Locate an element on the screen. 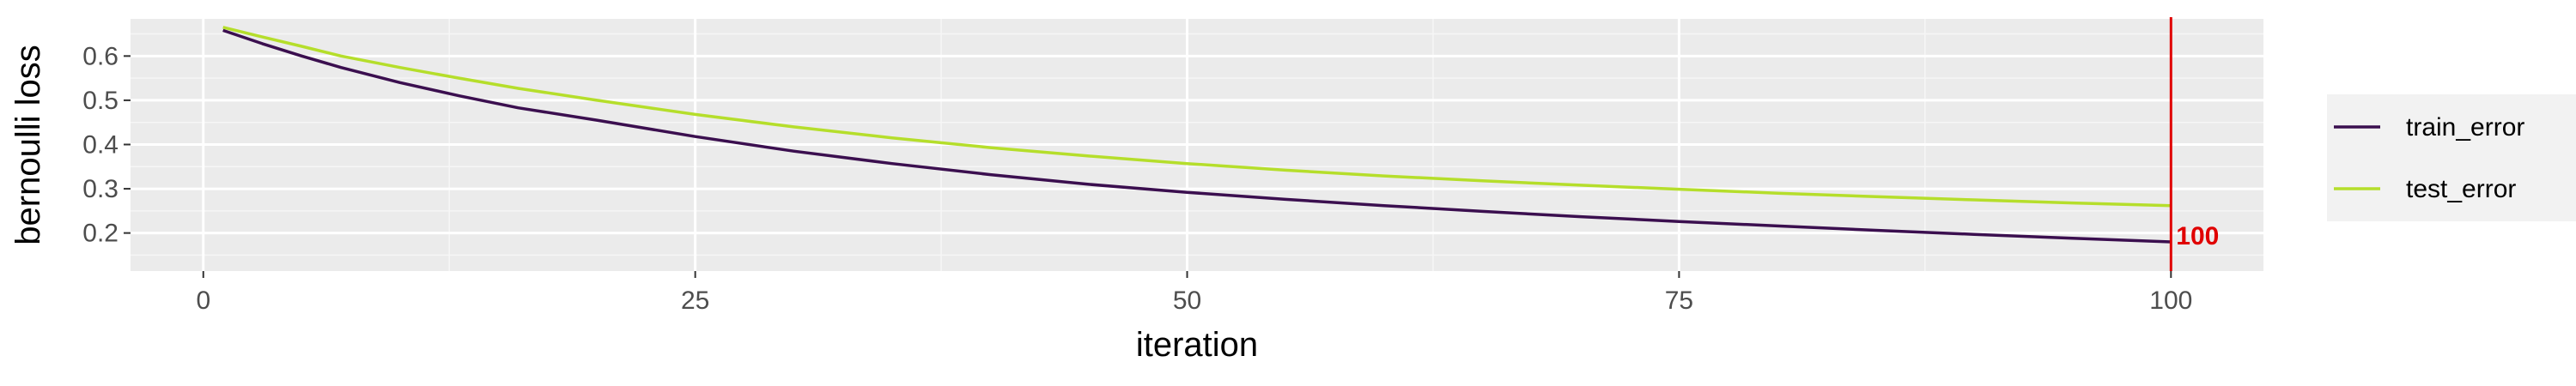  y-axis-title: bernoulli loss is located at coordinates (28, 144).